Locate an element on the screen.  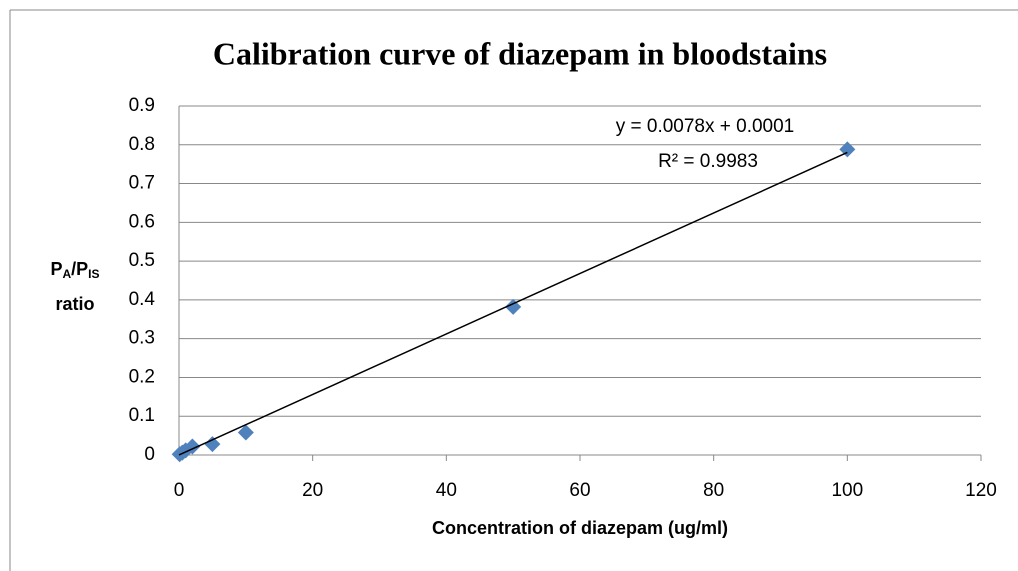
y-tick-label: 0.3 is located at coordinates (142, 338).